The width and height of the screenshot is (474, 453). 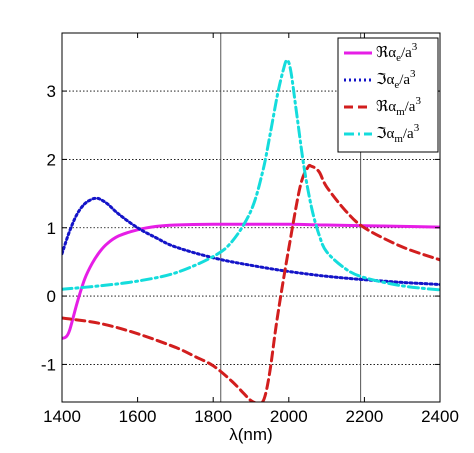 I want to click on x-tick-label: 1800, so click(x=213, y=416).